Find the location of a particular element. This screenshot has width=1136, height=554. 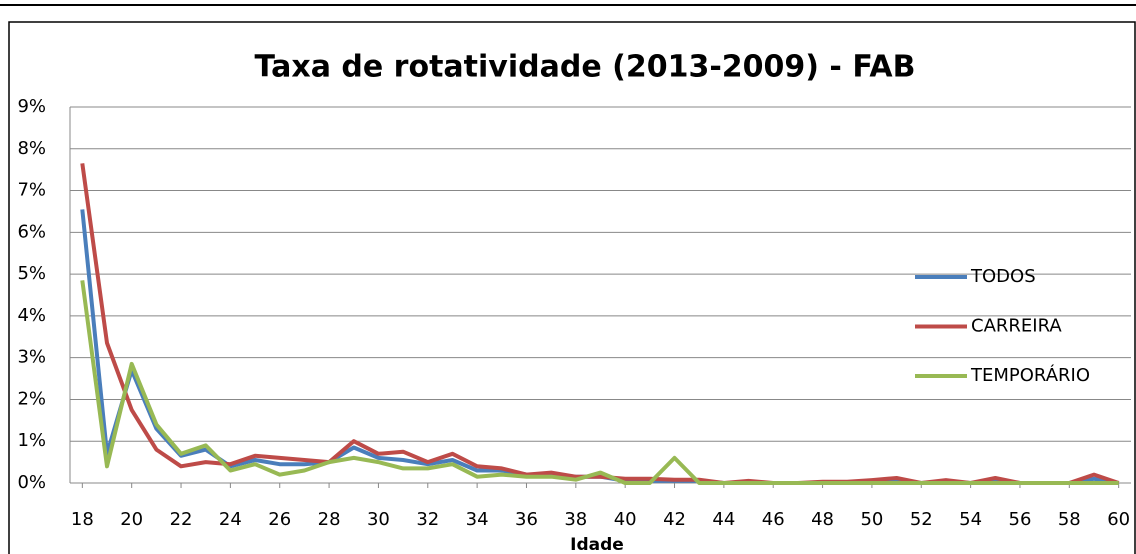

x-tick-label: 42 is located at coordinates (674, 519).